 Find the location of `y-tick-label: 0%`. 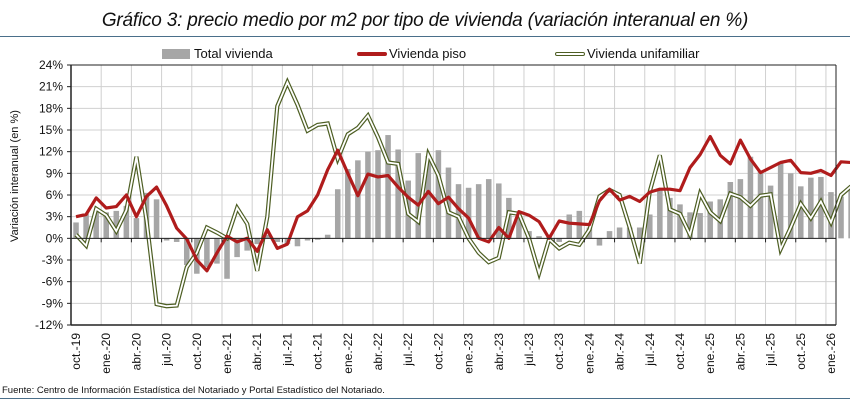

y-tick-label: 0% is located at coordinates (55, 238).